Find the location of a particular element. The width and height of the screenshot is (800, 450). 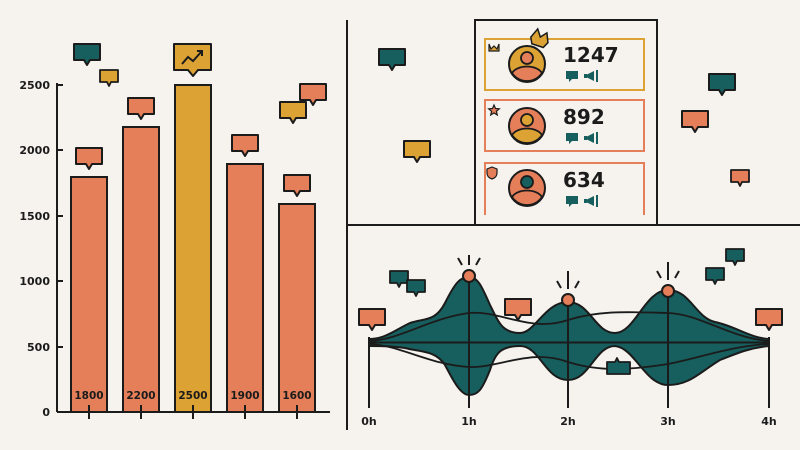

x-ticks is located at coordinates (193, 412).